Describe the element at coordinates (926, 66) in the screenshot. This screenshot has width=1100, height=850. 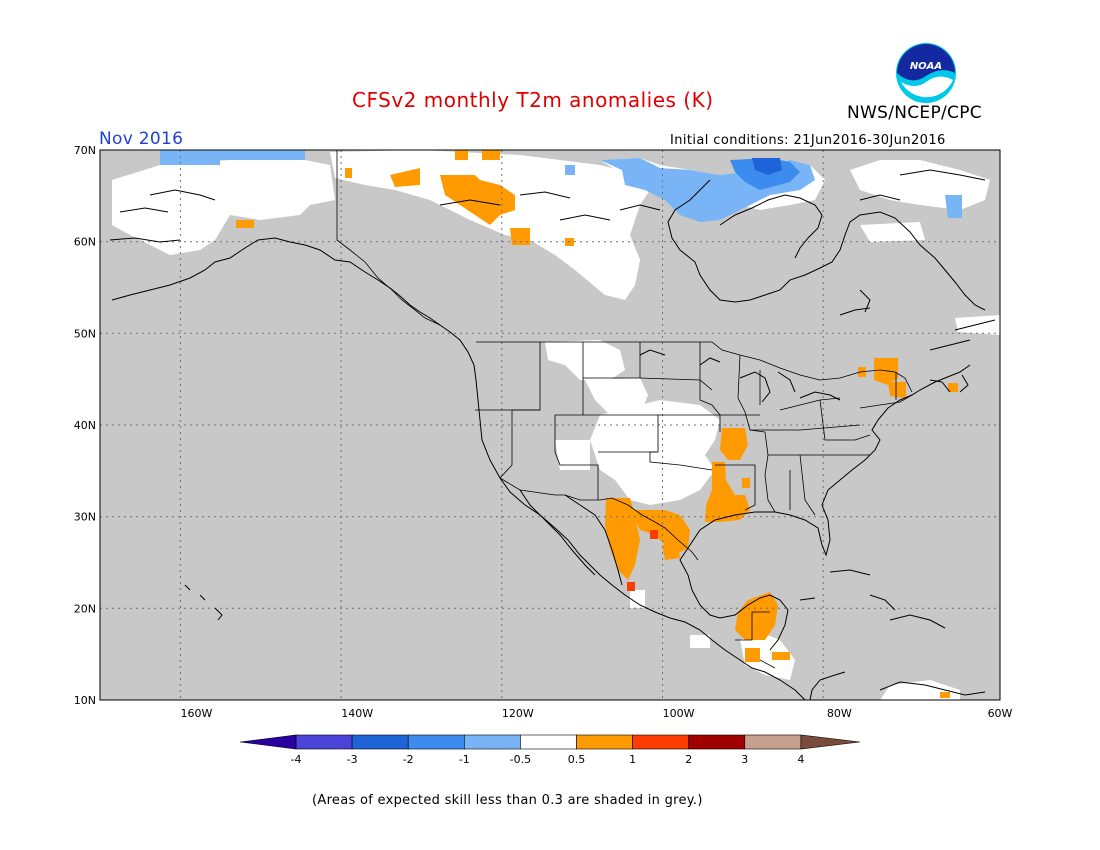
I see `logo-text: NOAA` at that location.